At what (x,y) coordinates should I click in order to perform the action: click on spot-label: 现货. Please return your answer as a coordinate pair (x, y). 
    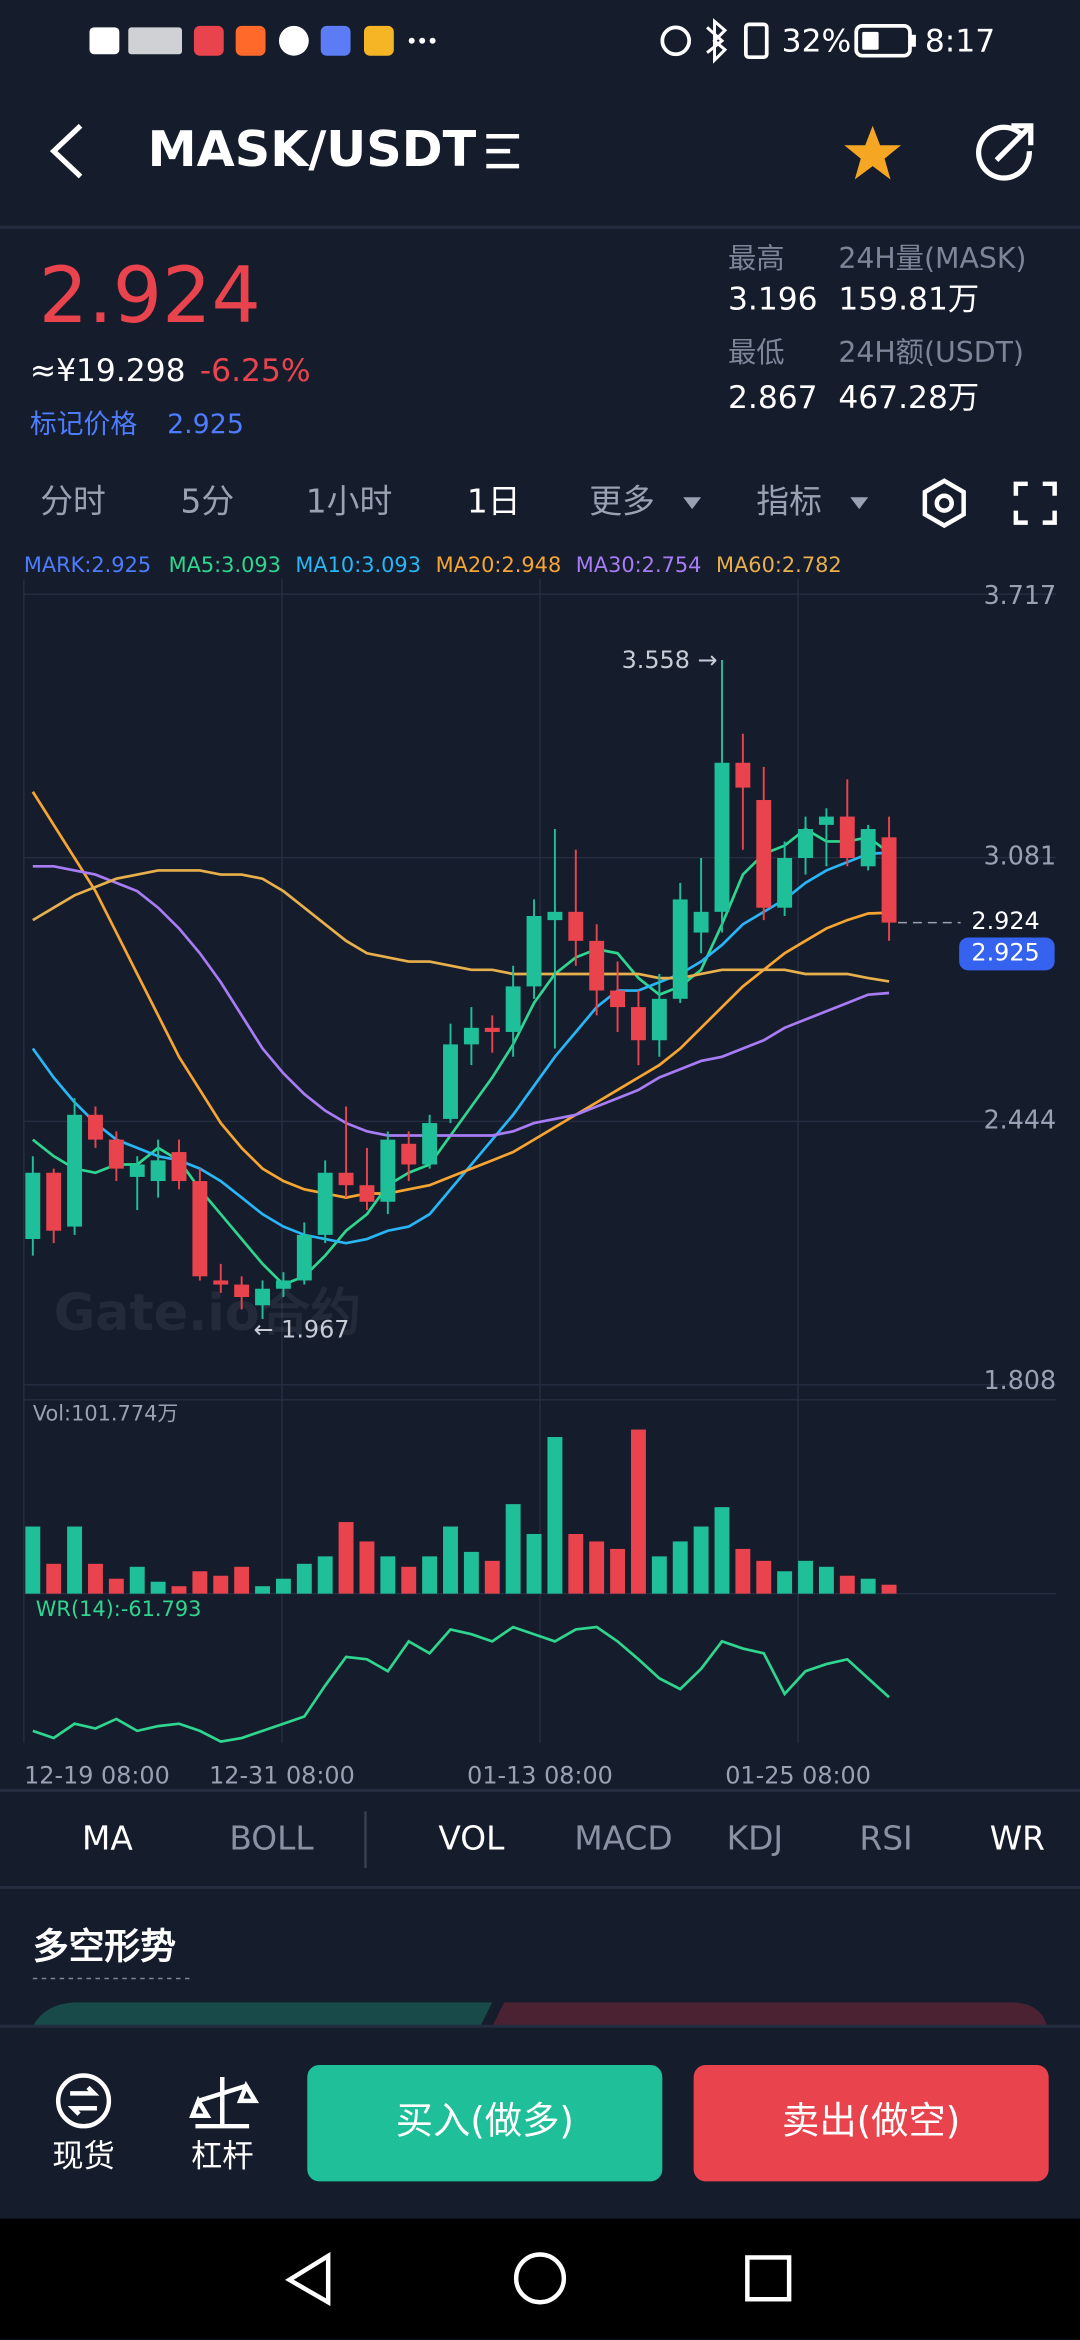
    Looking at the image, I should click on (83, 2157).